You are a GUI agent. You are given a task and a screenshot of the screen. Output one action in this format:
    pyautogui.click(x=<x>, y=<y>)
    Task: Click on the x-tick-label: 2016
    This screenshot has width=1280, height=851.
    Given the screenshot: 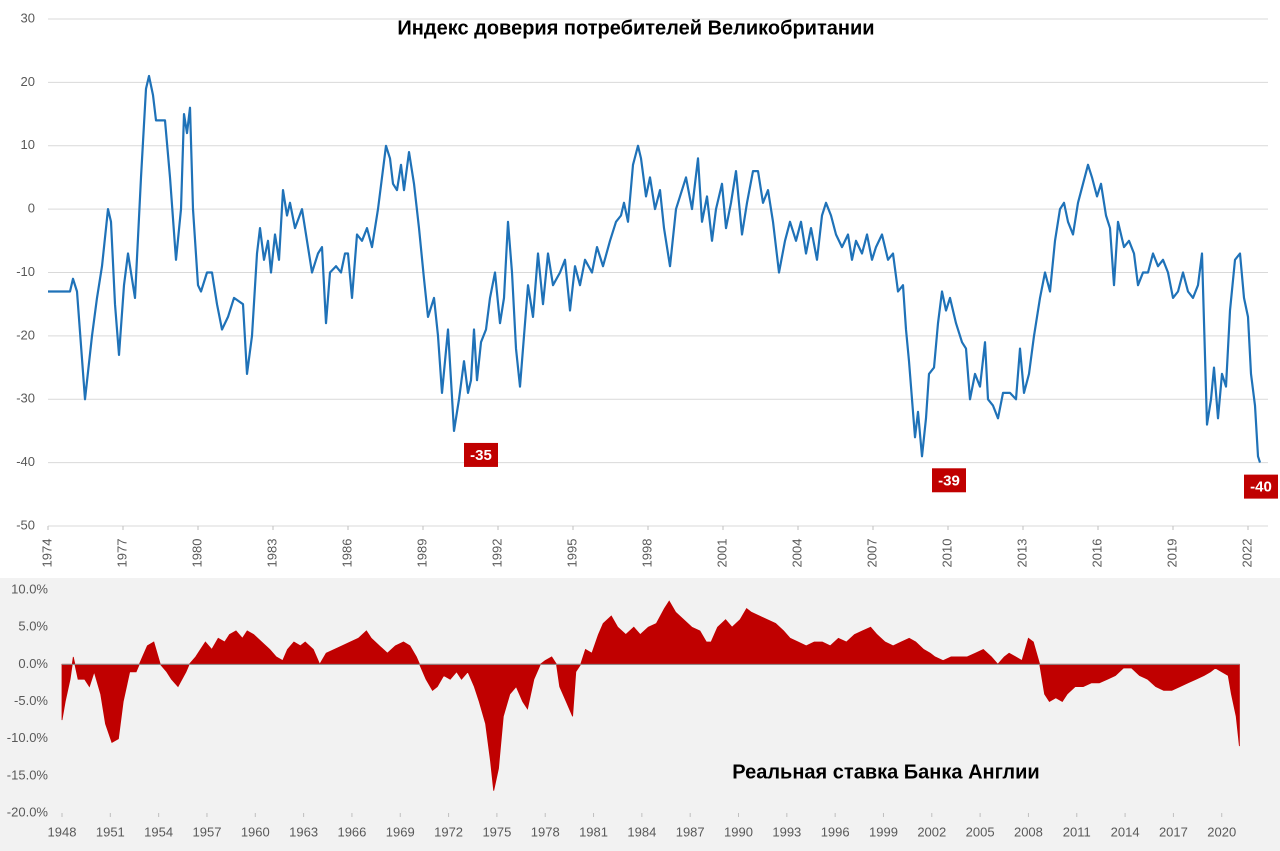 What is the action you would take?
    pyautogui.click(x=1096, y=553)
    